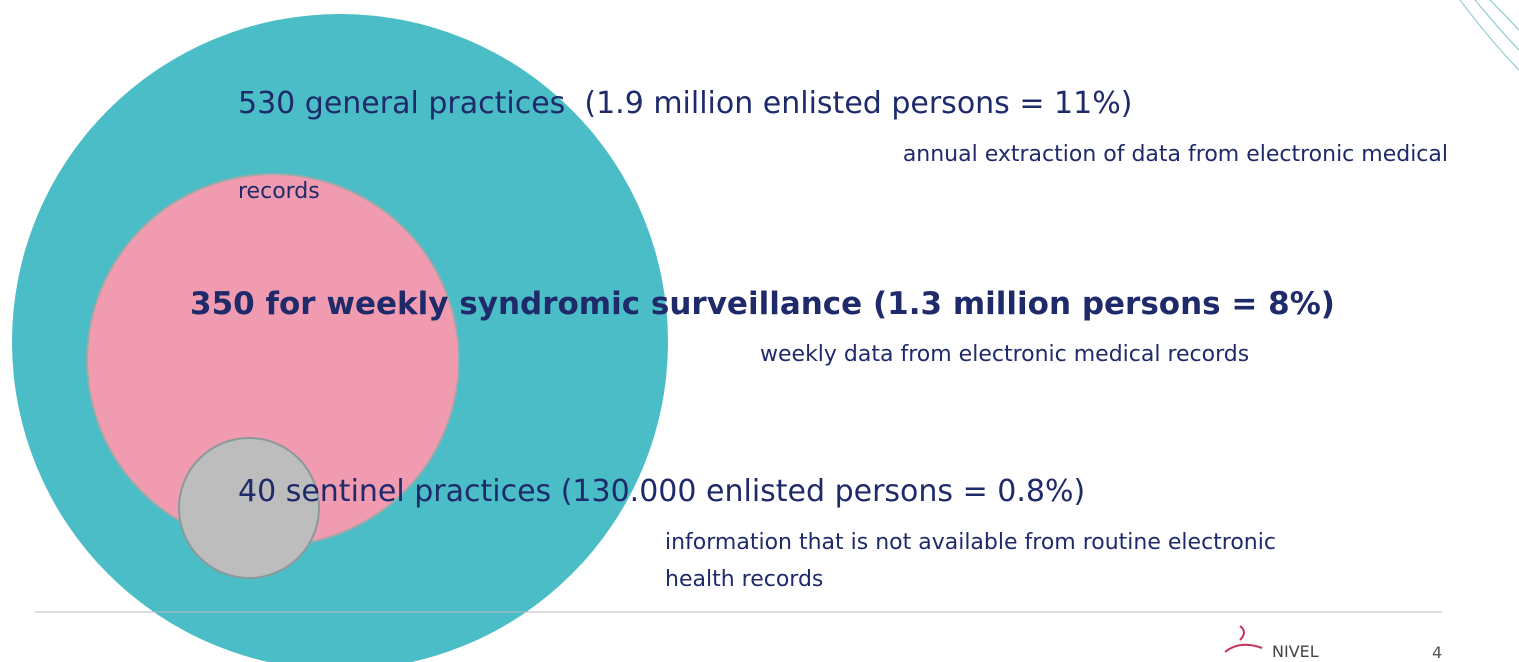  What do you see at coordinates (1489, 35) in the screenshot?
I see `corner-decoration` at bounding box center [1489, 35].